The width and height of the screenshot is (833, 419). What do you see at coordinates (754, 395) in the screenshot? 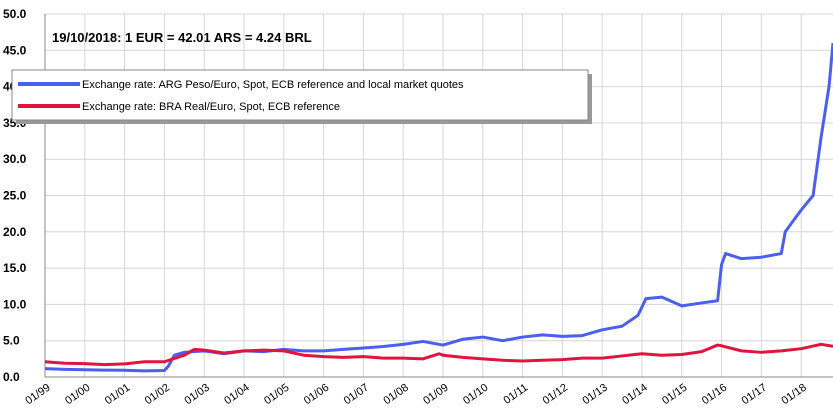
I see `x-tick-label: 01/17` at bounding box center [754, 395].